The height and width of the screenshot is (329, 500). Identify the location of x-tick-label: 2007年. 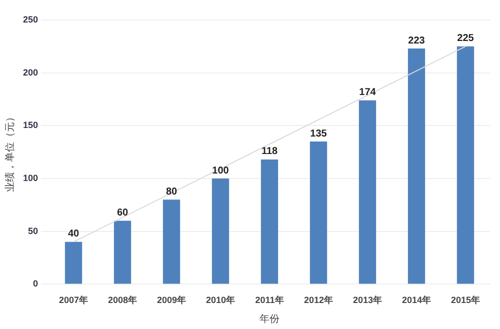
(73, 300).